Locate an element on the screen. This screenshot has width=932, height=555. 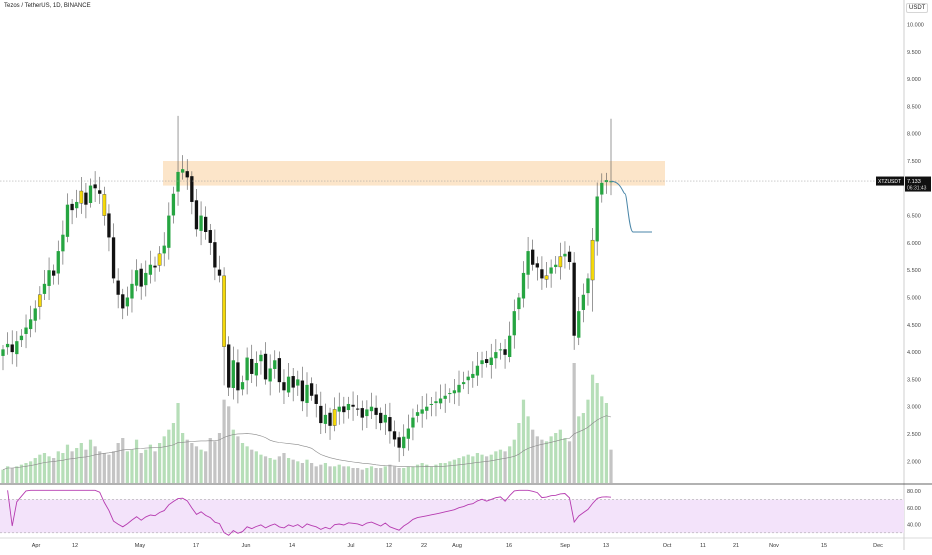
rsi-band is located at coordinates (452, 516).